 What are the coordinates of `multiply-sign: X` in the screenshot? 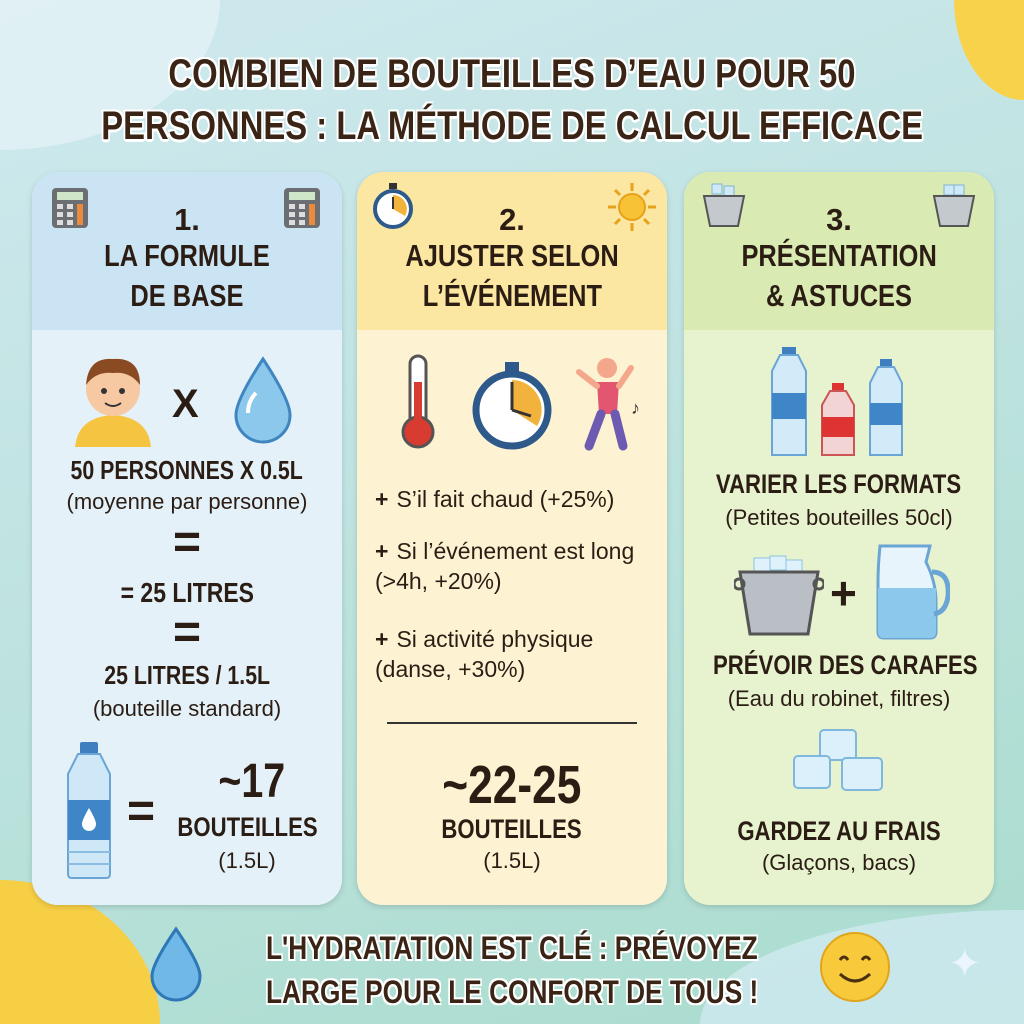 It's located at (185, 404).